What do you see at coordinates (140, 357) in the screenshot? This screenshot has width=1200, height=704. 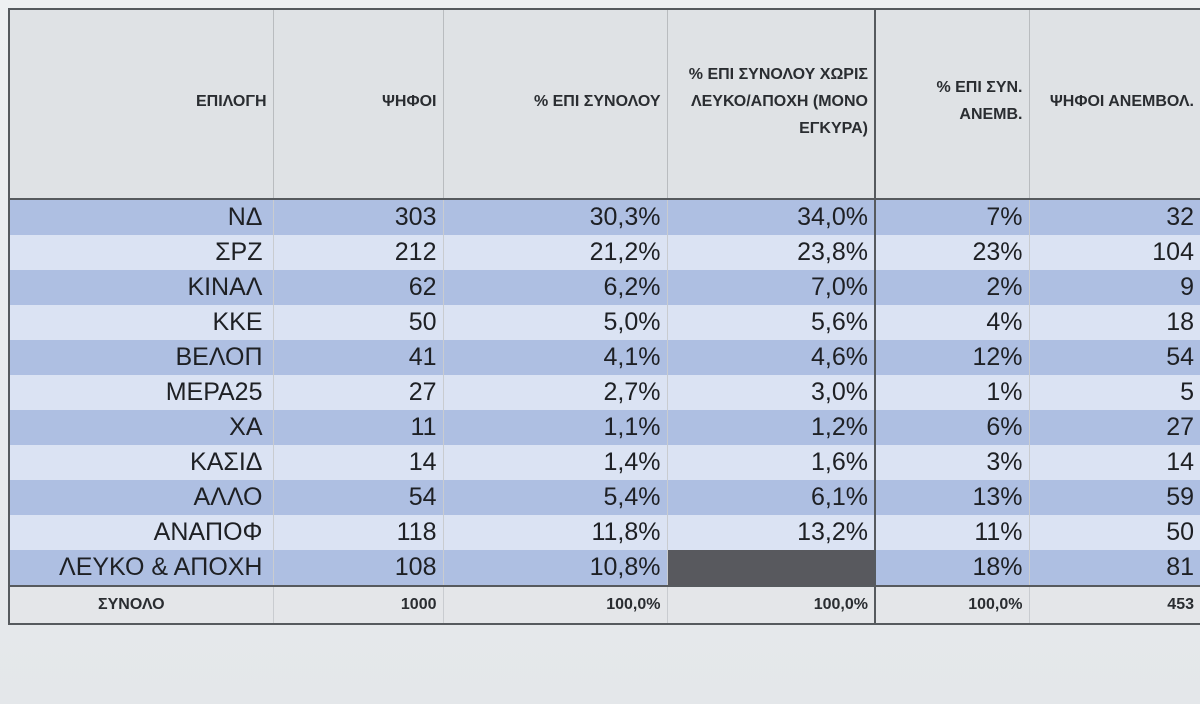 I see `choice-cell: ΒΕΛΟΠ` at bounding box center [140, 357].